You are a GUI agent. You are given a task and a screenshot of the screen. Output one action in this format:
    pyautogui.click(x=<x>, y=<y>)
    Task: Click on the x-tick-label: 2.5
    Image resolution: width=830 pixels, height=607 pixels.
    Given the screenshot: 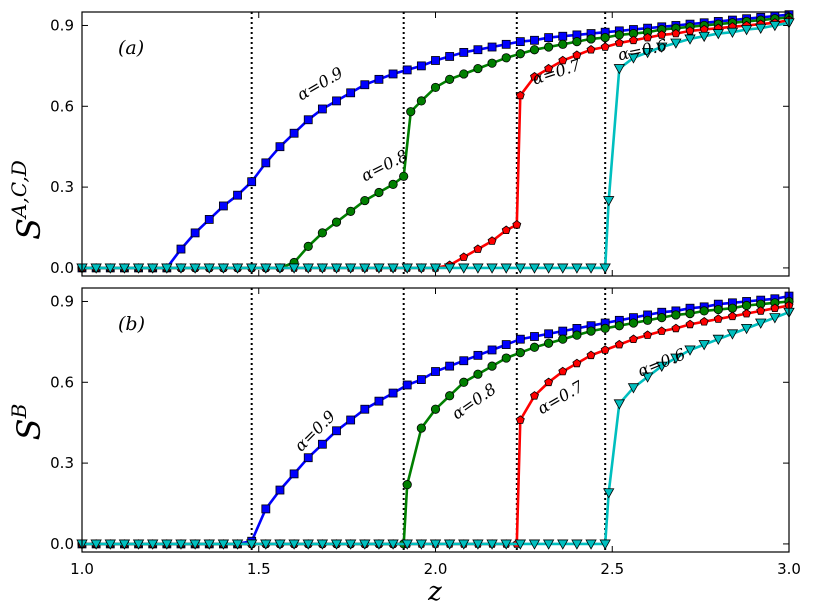 What is the action you would take?
    pyautogui.click(x=612, y=569)
    